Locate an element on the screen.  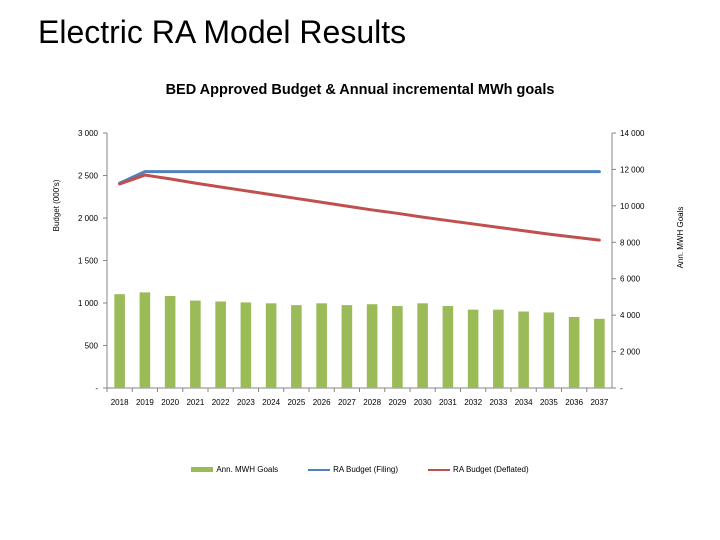
x-tick-label: 2026 is located at coordinates (322, 402).